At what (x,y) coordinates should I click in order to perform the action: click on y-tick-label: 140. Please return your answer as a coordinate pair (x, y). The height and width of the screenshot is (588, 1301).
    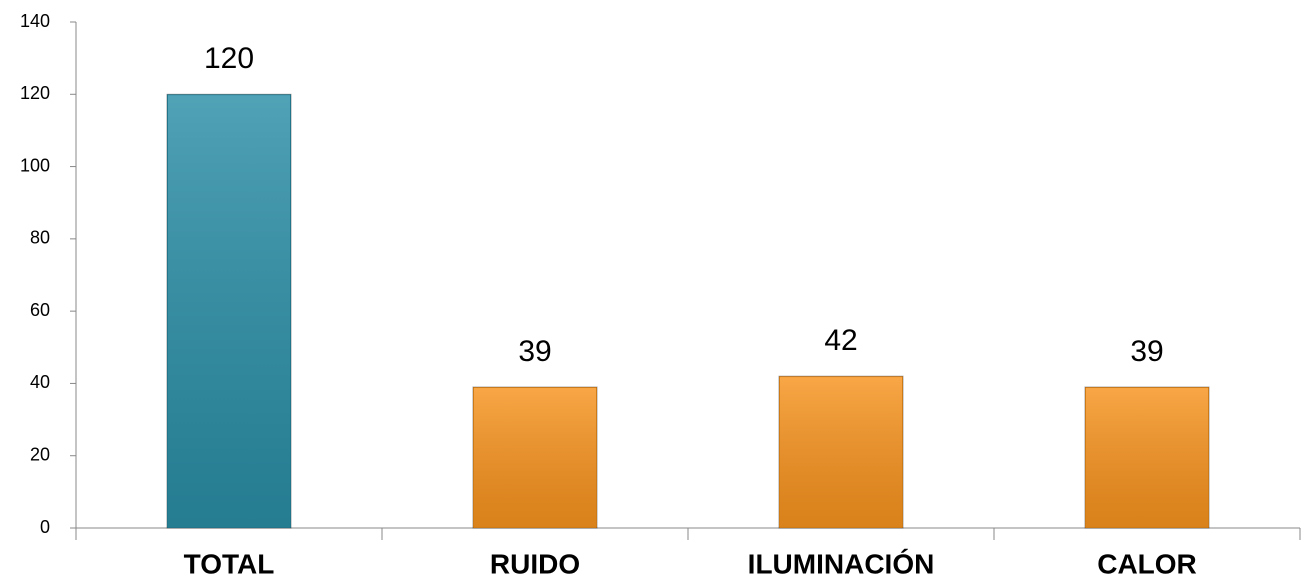
    Looking at the image, I should click on (35, 21).